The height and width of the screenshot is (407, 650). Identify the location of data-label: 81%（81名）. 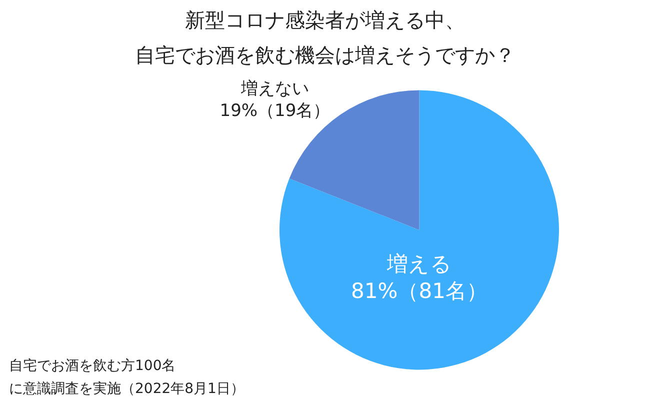
(419, 291).